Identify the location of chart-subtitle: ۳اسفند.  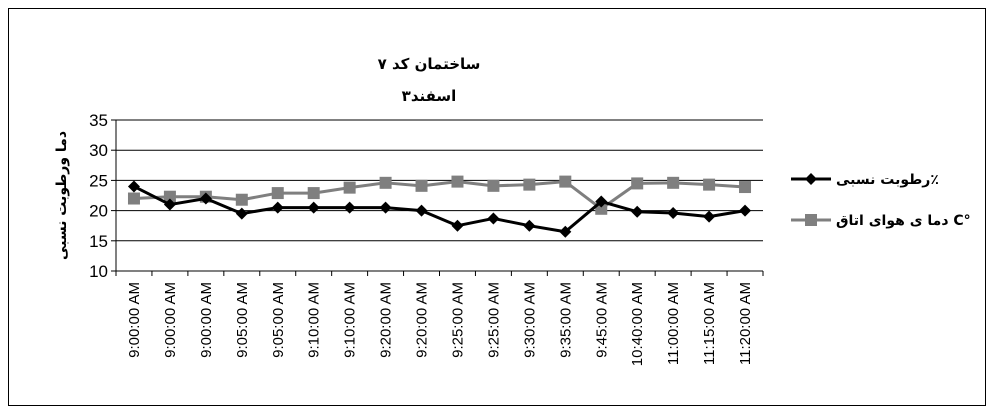
(429, 96).